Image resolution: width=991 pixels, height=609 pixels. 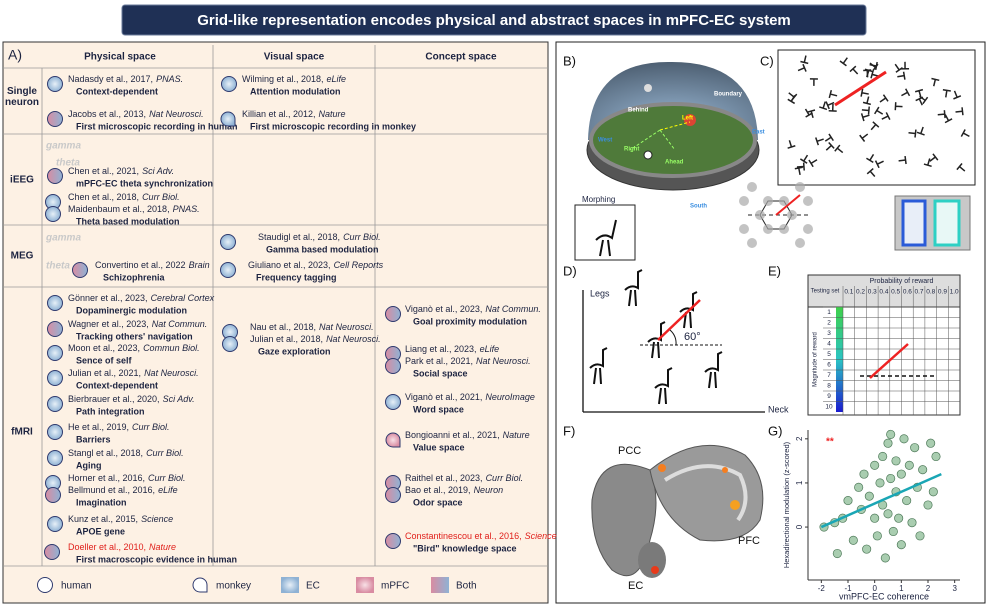 What do you see at coordinates (679, 320) in the screenshot?
I see `red-arrow` at bounding box center [679, 320].